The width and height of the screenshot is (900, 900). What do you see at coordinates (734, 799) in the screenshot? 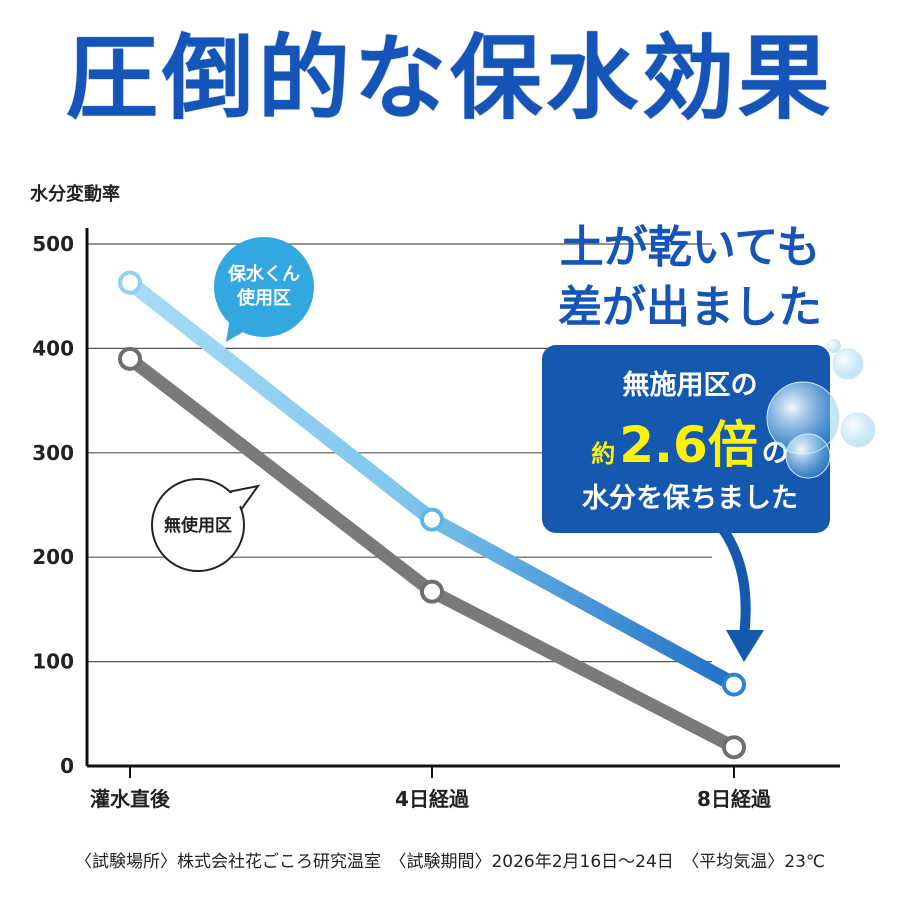
I see `x-tick-label: 8日経過` at bounding box center [734, 799].